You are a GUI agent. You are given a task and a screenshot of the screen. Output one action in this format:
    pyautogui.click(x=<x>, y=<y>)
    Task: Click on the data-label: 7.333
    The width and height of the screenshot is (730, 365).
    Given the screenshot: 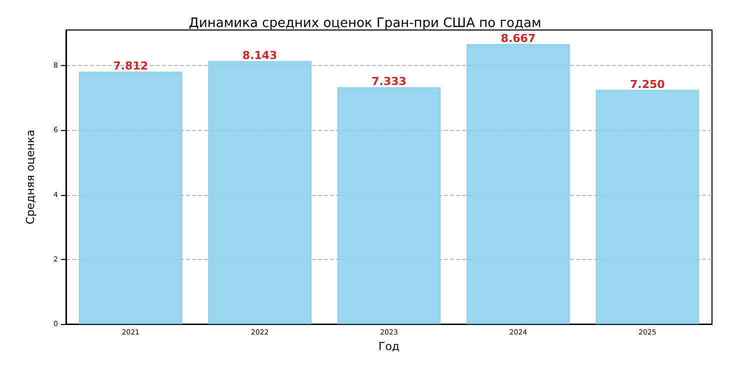 What is the action you would take?
    pyautogui.click(x=389, y=81)
    